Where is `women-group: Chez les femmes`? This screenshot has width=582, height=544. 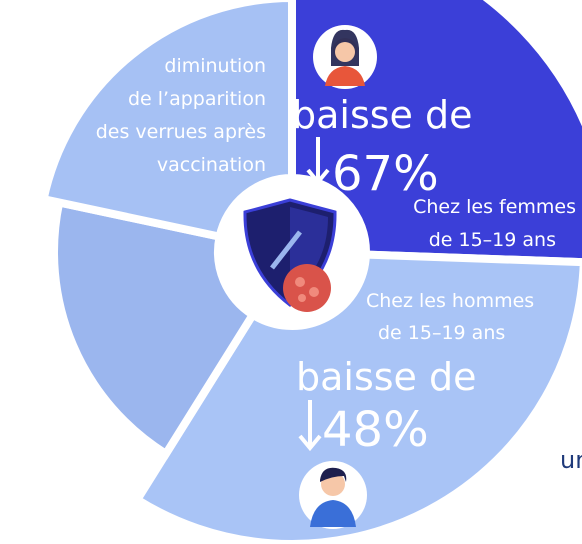
women-group: Chez les femmes is located at coordinates (494, 207).